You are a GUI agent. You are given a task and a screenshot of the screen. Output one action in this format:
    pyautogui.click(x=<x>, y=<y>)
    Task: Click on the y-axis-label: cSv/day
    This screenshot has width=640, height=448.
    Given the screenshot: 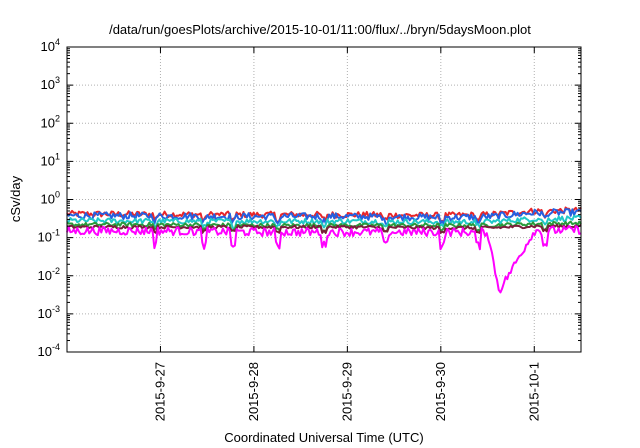 What is the action you would take?
    pyautogui.click(x=15, y=198)
    